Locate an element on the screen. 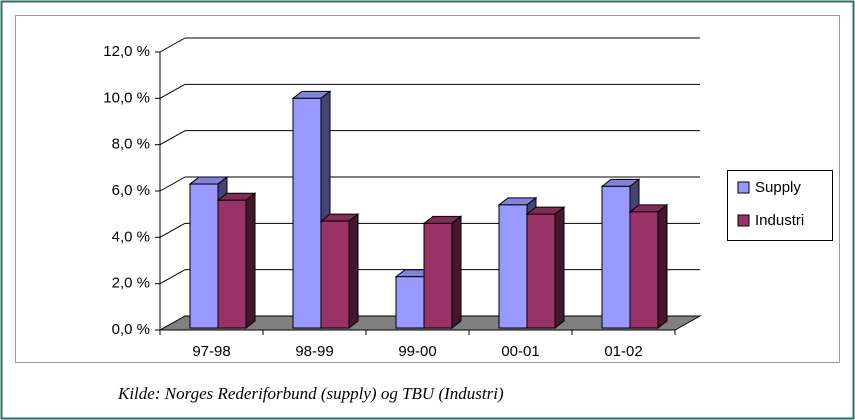  x-tick-label: 97-98 is located at coordinates (211, 351).